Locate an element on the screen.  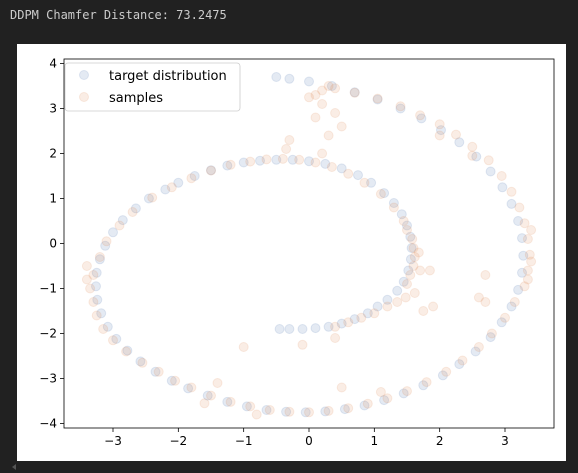
stdout-text: DDPM Chamfer Distance: 73.2475 is located at coordinates (118, 15).